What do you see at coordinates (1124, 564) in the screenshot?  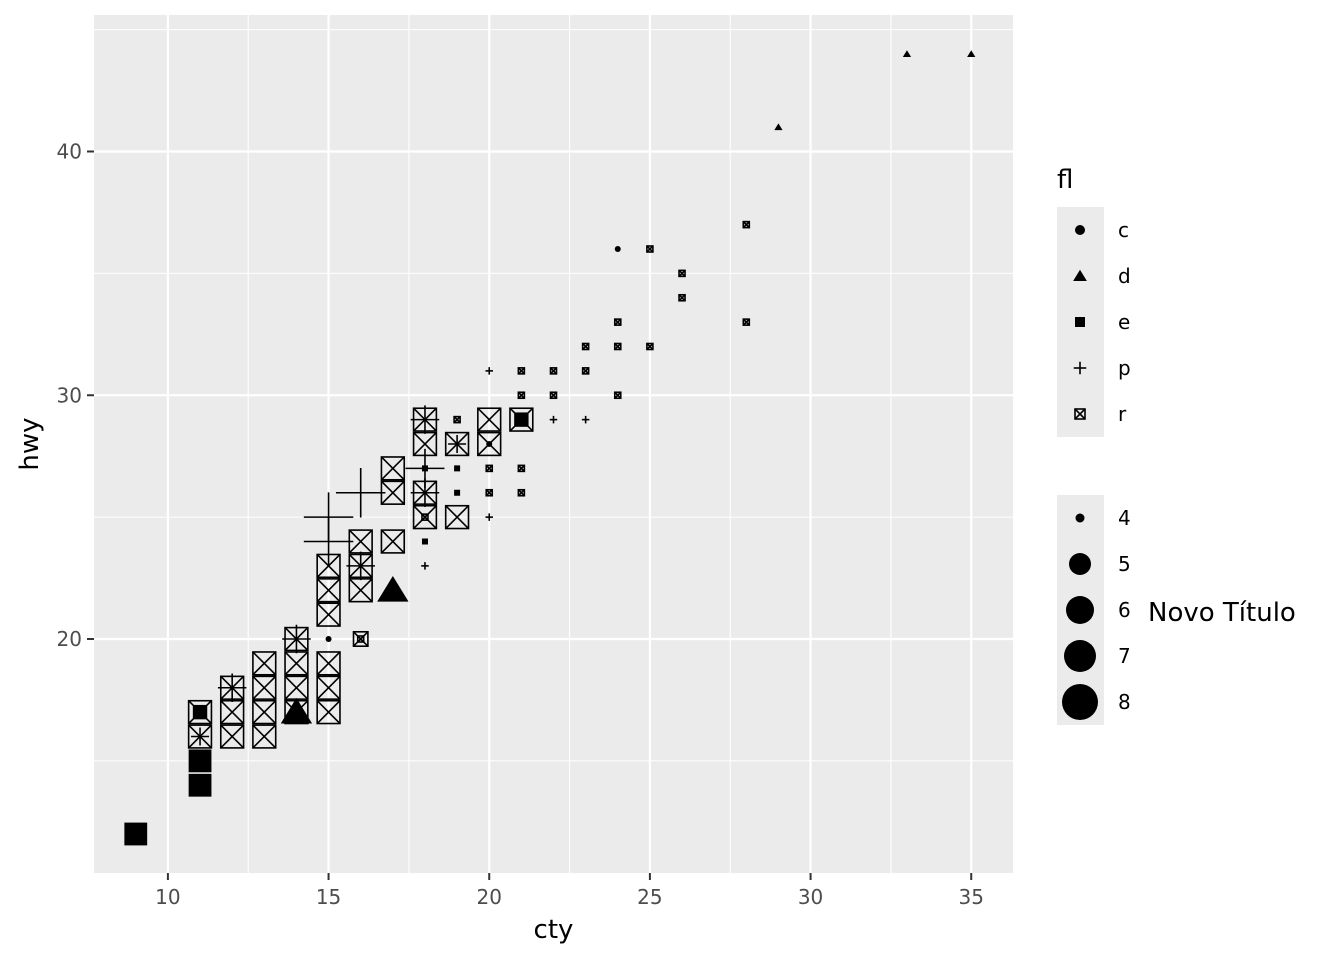 I see `legend-size-label-5: 5` at bounding box center [1124, 564].